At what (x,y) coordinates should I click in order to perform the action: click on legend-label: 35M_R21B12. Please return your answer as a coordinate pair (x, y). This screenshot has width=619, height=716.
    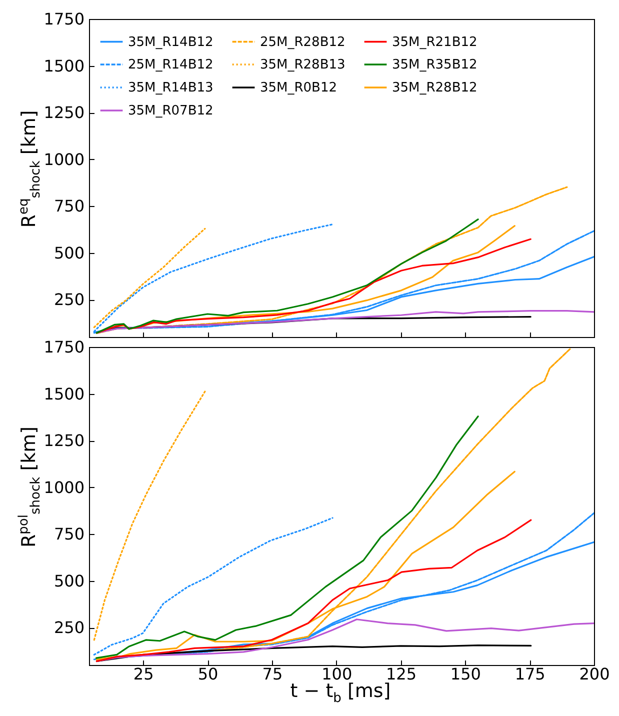
    Looking at the image, I should click on (435, 42).